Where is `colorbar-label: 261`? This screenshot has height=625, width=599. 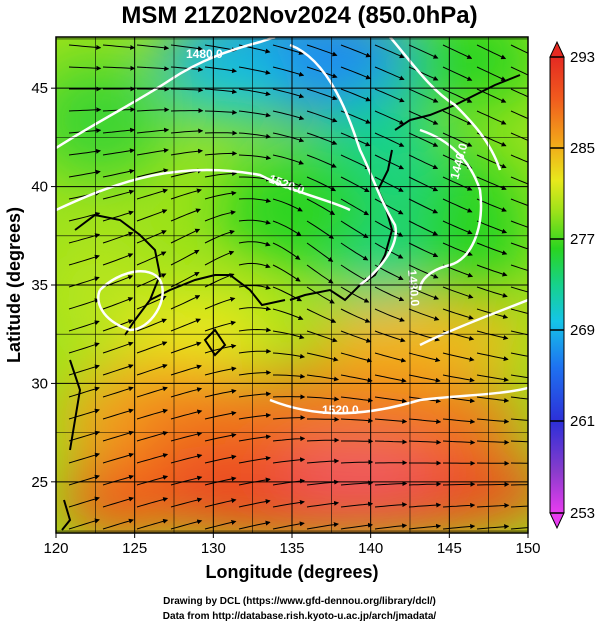 colorbar-label: 261 is located at coordinates (582, 421).